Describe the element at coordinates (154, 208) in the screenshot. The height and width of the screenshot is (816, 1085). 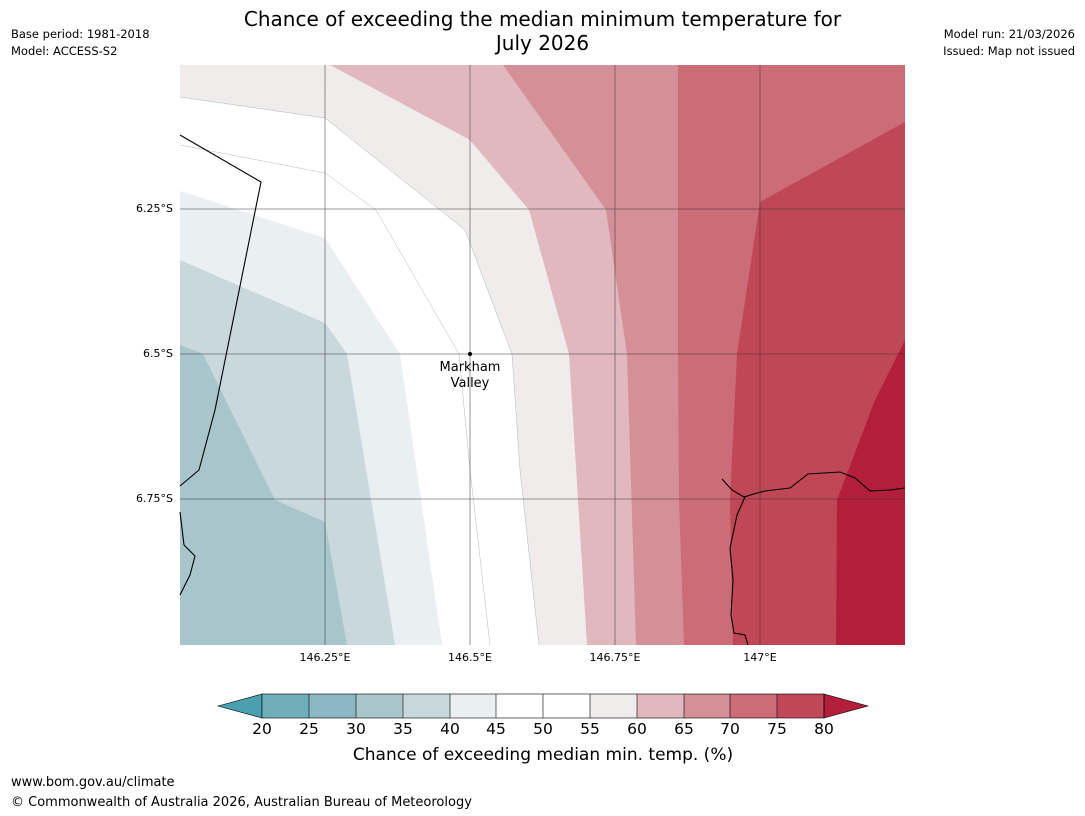
I see `lat-label-6-25: 6.25°S` at that location.